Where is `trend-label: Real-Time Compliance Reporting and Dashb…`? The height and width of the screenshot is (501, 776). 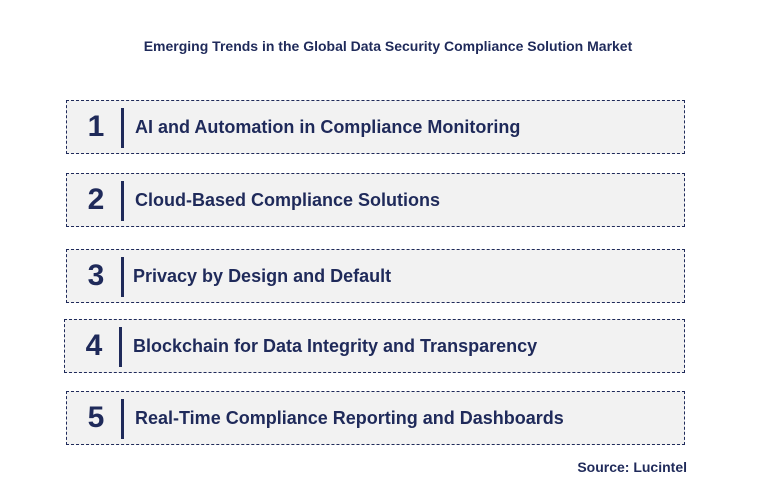 trend-label: Real-Time Compliance Reporting and Dashb… is located at coordinates (349, 417).